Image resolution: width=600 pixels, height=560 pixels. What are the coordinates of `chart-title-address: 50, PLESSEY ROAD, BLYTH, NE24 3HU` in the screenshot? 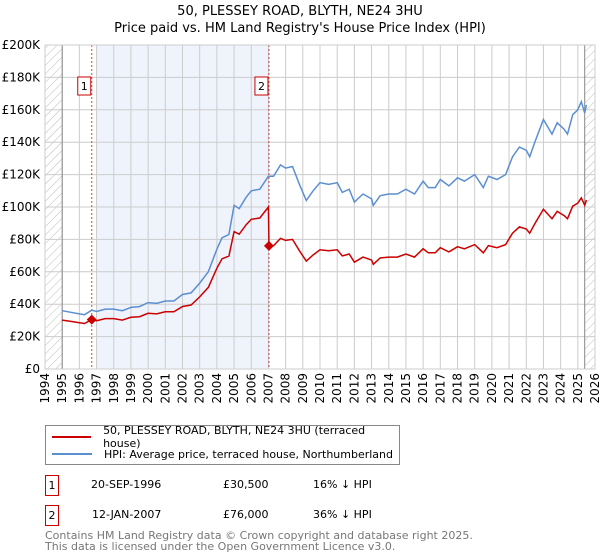 It's located at (300, 11).